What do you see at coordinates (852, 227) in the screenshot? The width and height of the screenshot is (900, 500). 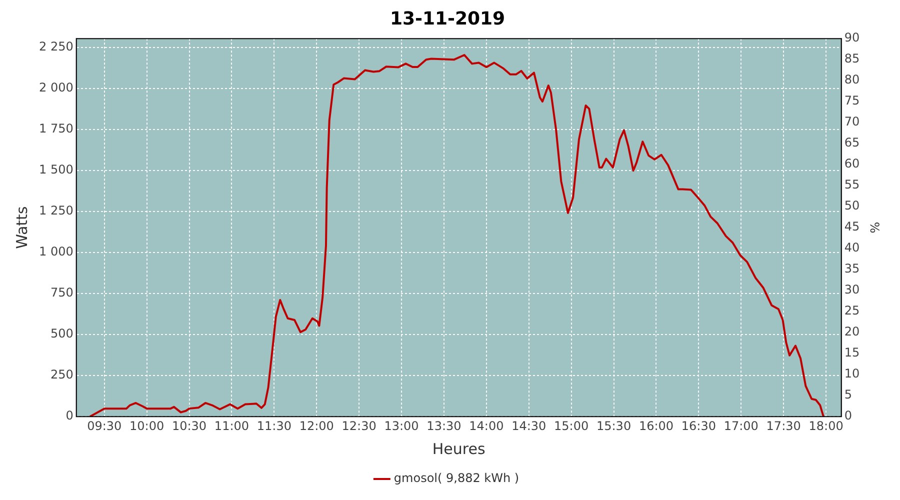 I see `y2-tick-label: 45` at bounding box center [852, 227].